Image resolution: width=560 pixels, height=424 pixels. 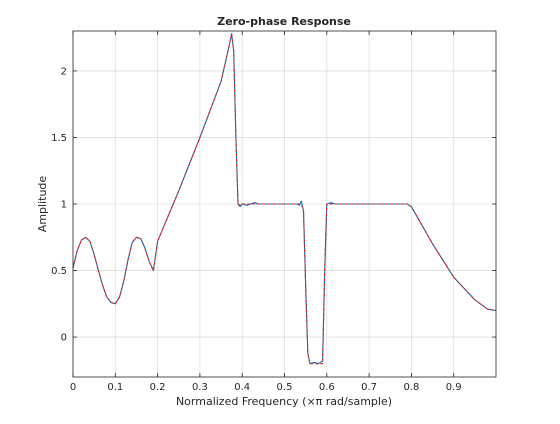 I want to click on x-tick-label: 0.8, so click(x=411, y=387).